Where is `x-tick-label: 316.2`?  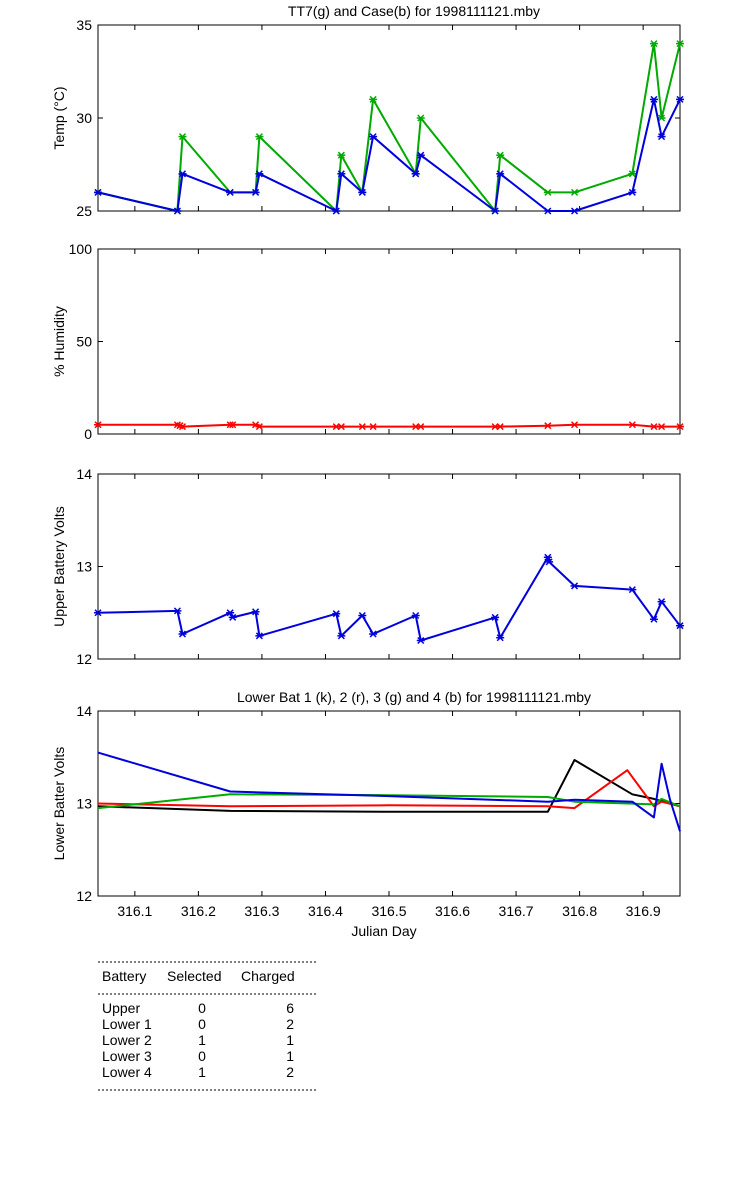 x-tick-label: 316.2 is located at coordinates (198, 911).